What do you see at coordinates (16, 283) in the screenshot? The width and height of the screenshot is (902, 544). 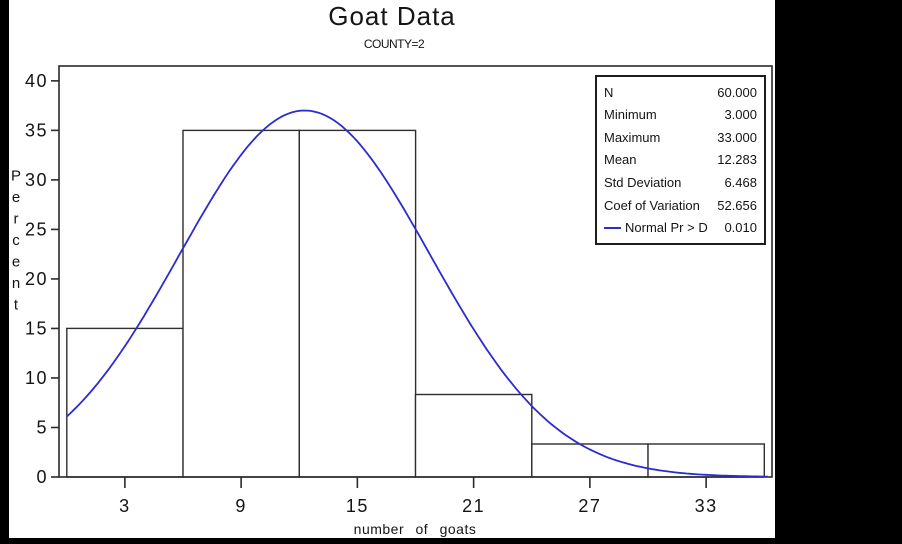 I see `y-axis-title-letter: n` at bounding box center [16, 283].